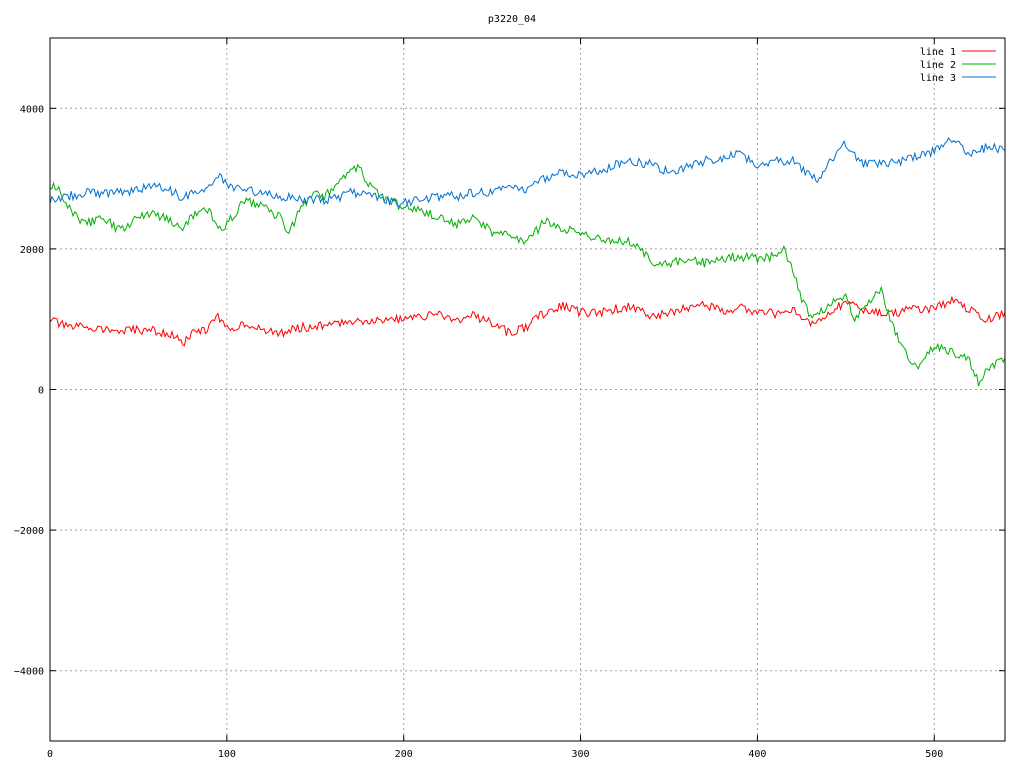 The image size is (1024, 768). What do you see at coordinates (938, 65) in the screenshot?
I see `legend-label: line 2` at bounding box center [938, 65].